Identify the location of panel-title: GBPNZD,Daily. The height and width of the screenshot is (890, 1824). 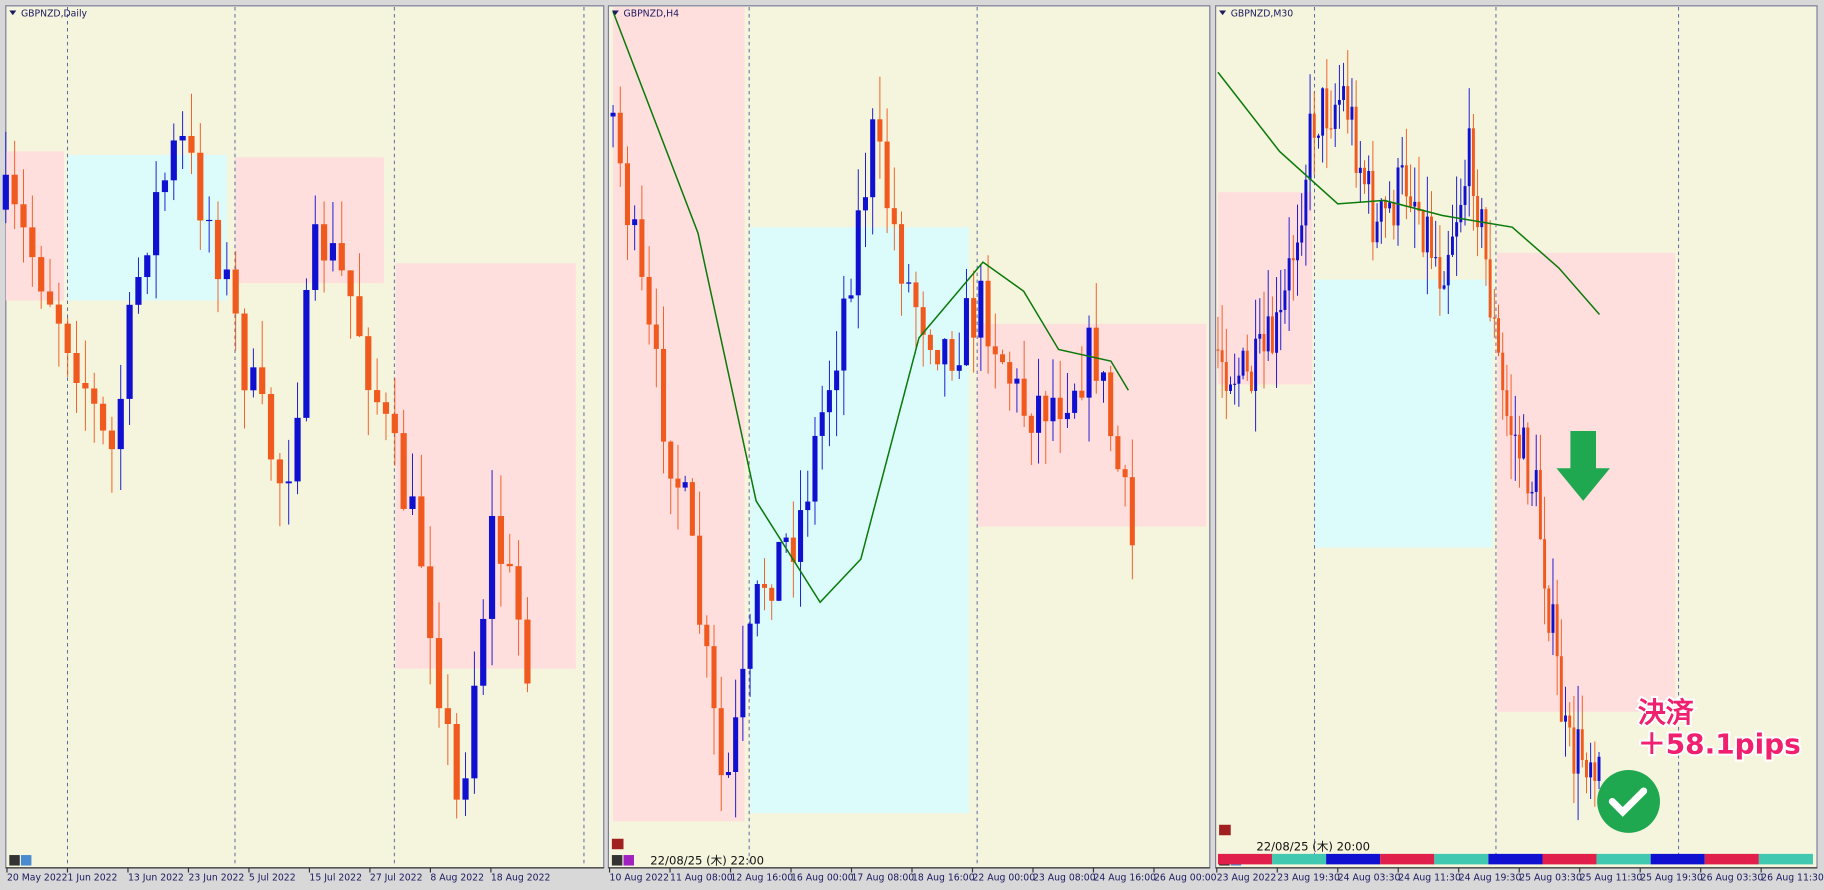
(54, 13).